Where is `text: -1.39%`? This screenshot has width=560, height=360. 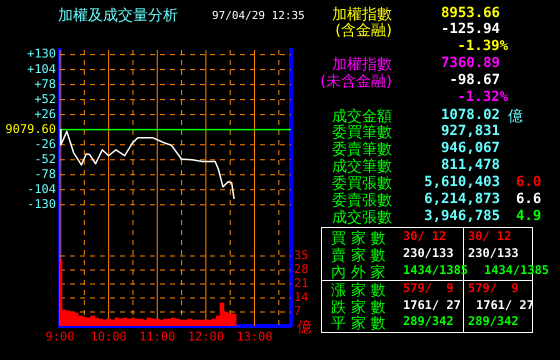
text: -1.39% is located at coordinates (482, 46).